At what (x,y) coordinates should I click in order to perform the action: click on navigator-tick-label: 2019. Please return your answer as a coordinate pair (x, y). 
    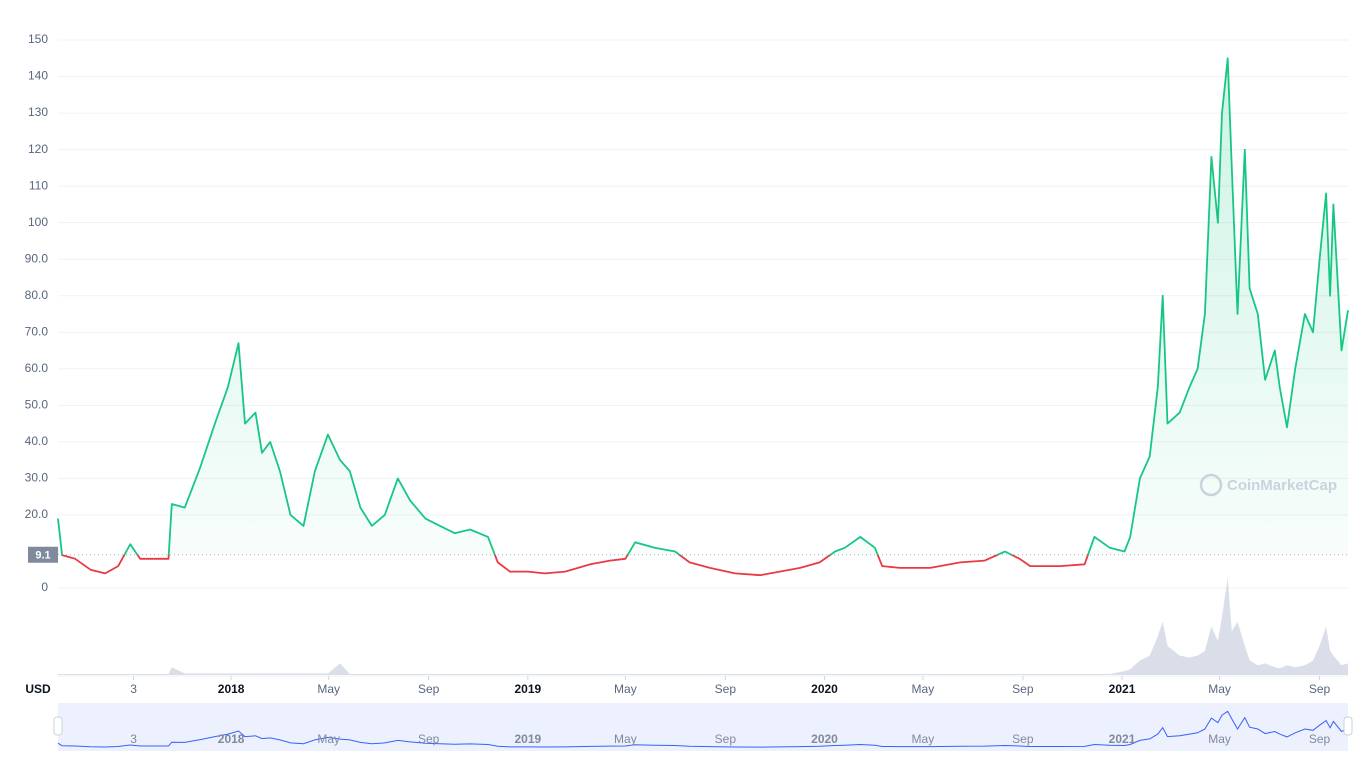
    Looking at the image, I should click on (527, 739).